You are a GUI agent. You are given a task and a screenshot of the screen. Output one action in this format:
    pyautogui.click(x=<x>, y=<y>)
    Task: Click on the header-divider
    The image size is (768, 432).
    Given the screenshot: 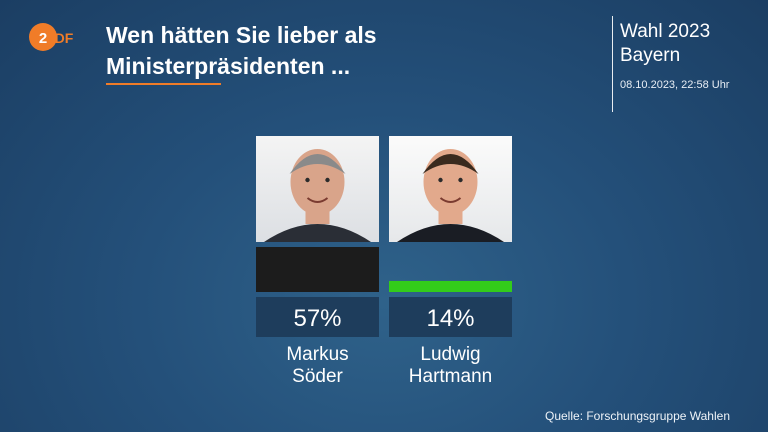 What is the action you would take?
    pyautogui.click(x=612, y=64)
    